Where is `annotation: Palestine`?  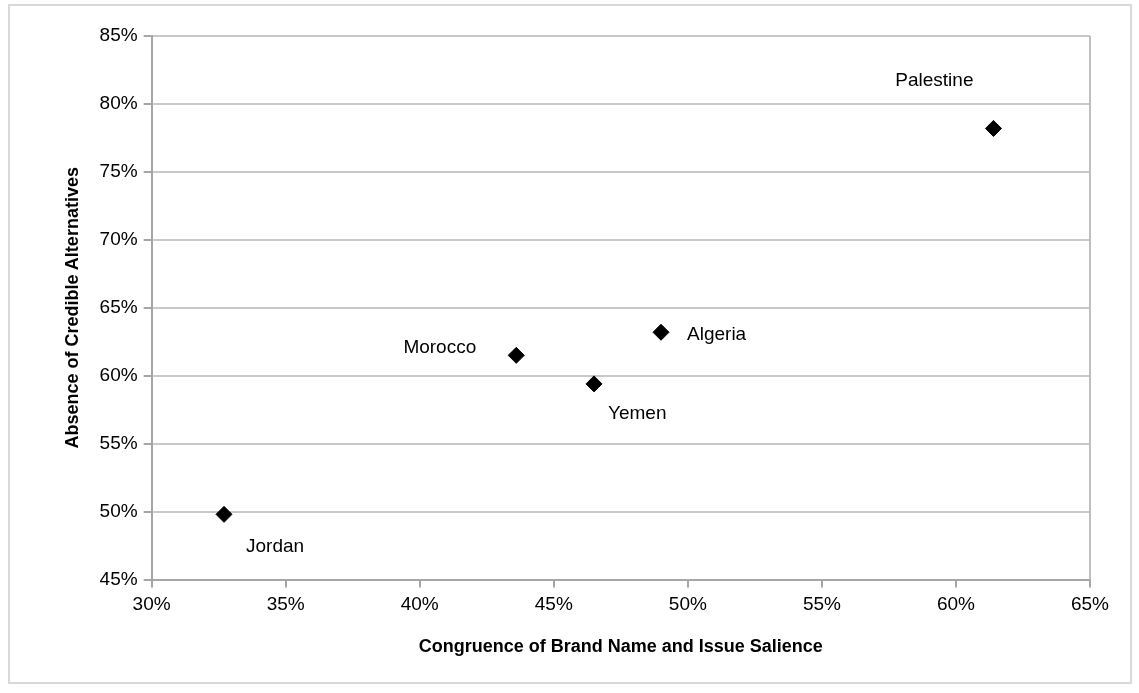 annotation: Palestine is located at coordinates (934, 79).